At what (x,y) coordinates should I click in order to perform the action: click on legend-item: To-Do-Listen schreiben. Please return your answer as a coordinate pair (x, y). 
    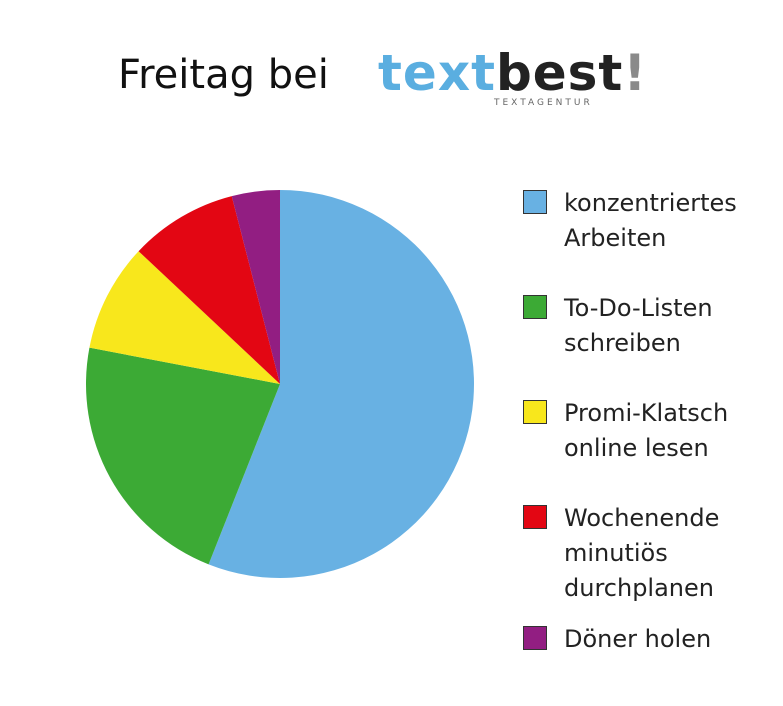
    Looking at the image, I should click on (641, 326).